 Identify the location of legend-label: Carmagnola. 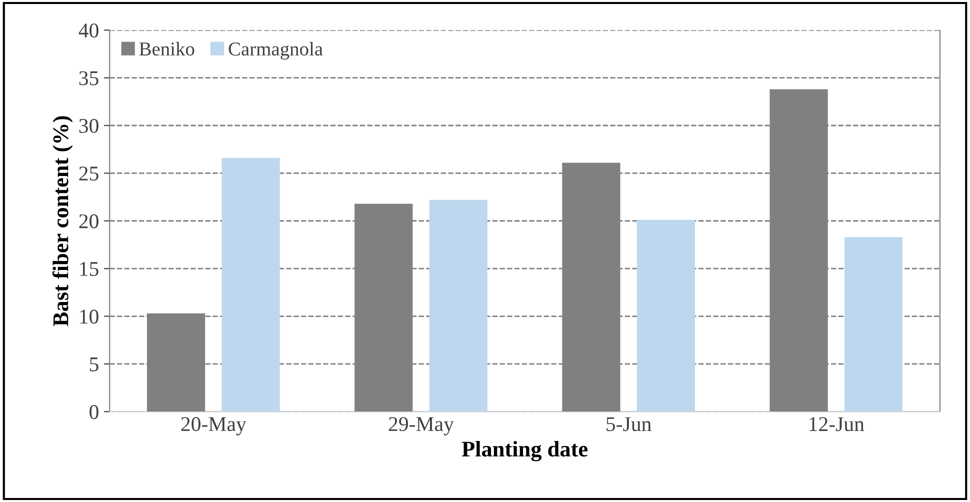
(275, 51).